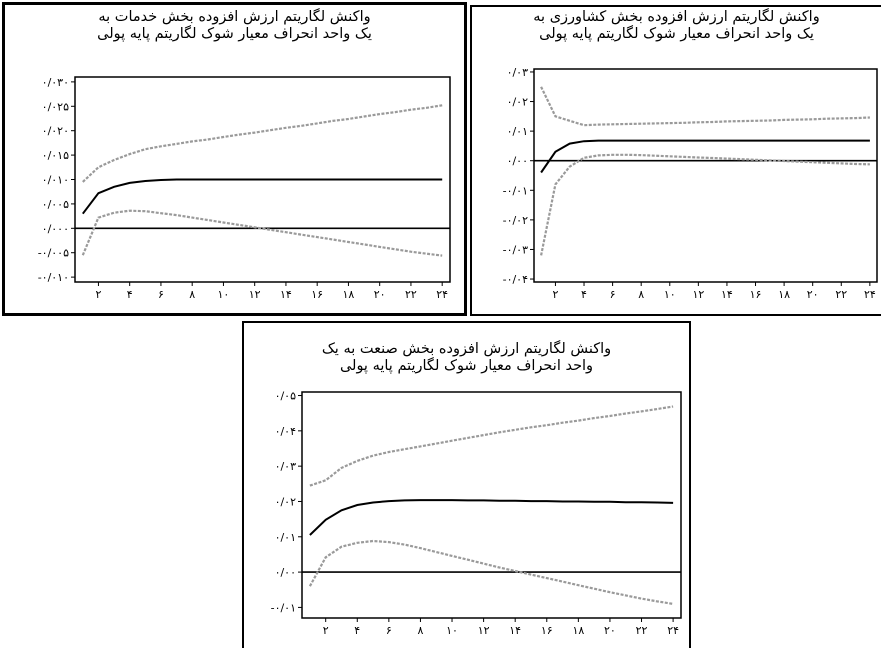  What do you see at coordinates (55, 82) in the screenshot?
I see `y-tick-label: ۰/۰۳۰` at bounding box center [55, 82].